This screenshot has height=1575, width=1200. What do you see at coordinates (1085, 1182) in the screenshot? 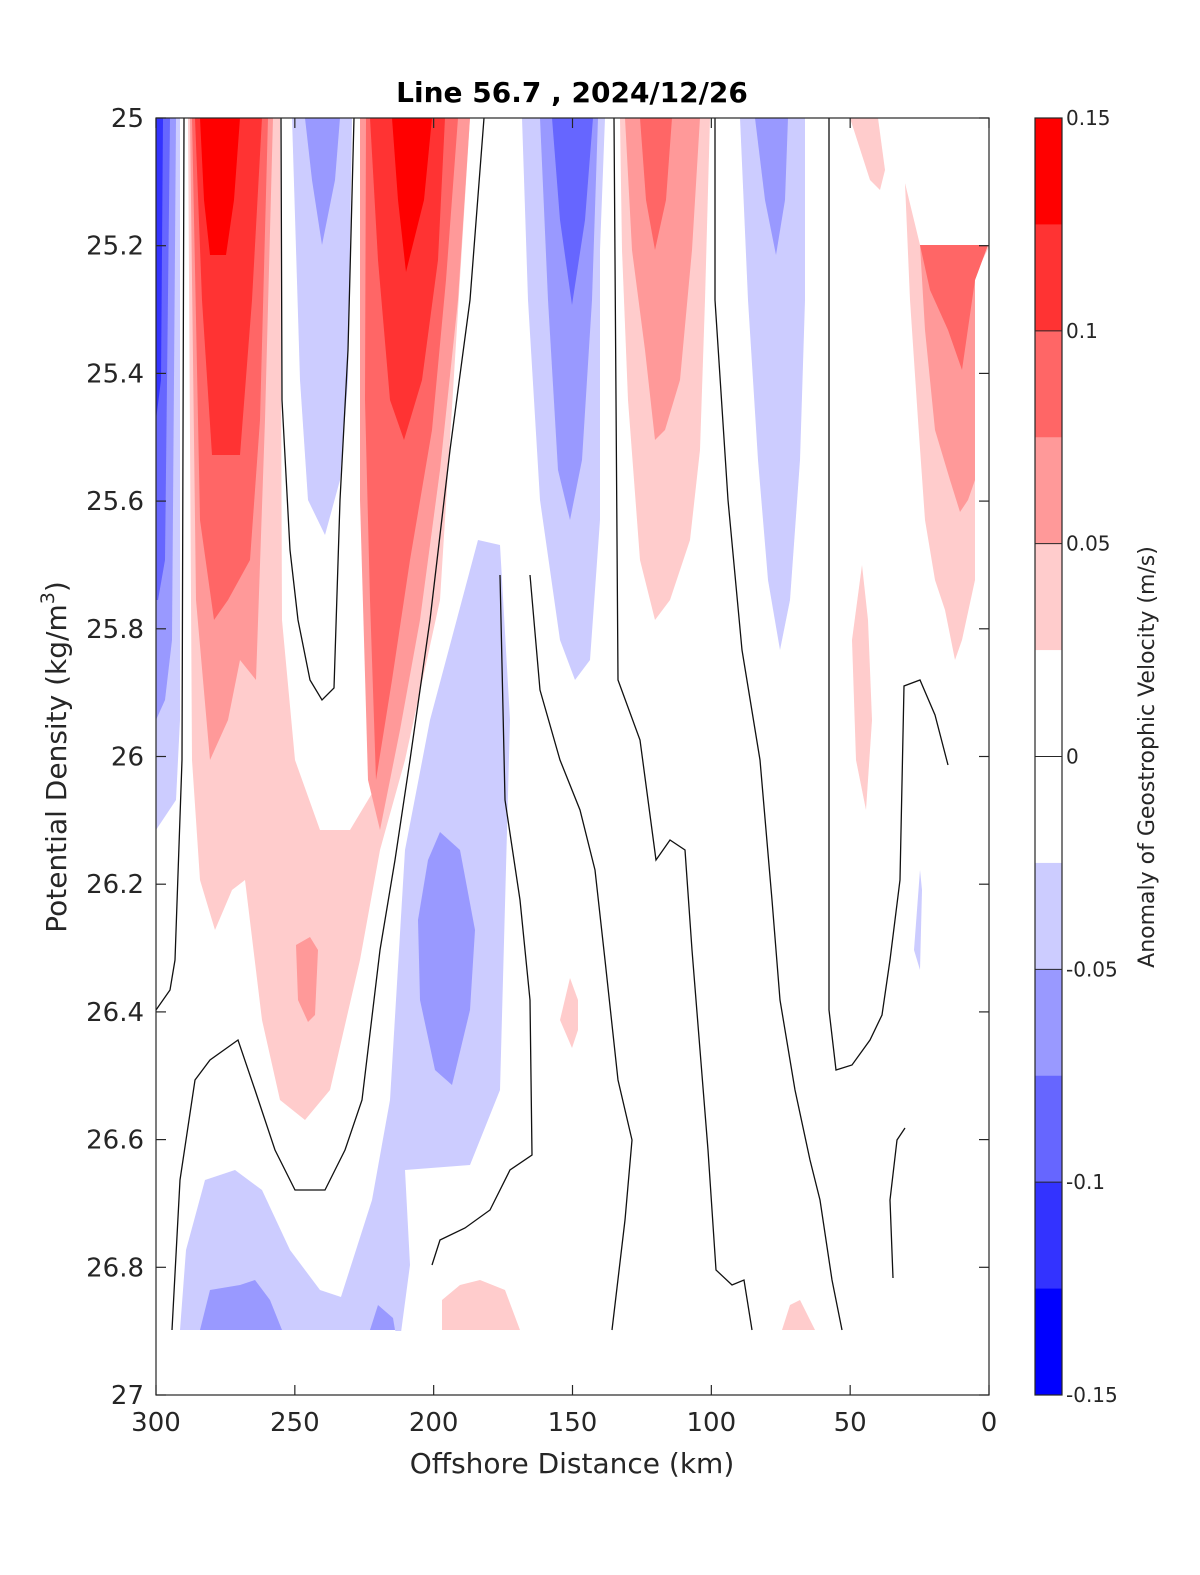
I see `colorbar-tick-label: -0.1` at bounding box center [1085, 1182].